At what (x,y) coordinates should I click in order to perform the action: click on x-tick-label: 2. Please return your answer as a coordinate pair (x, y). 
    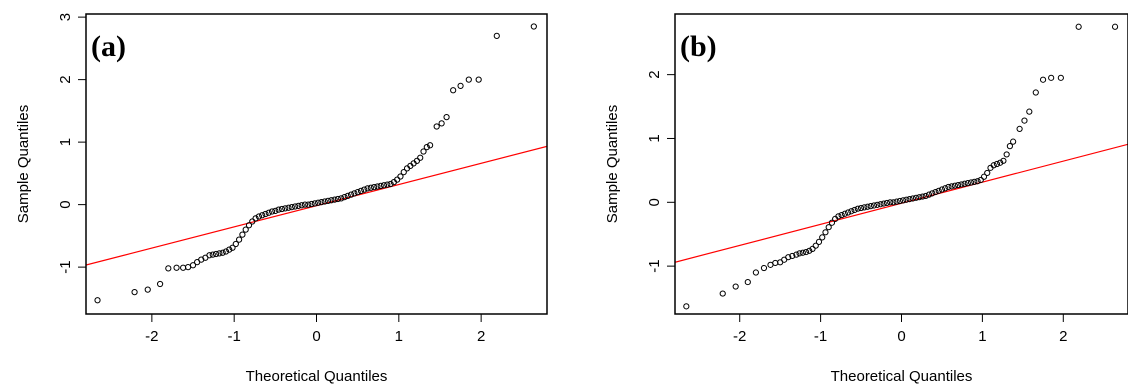
    Looking at the image, I should click on (481, 336).